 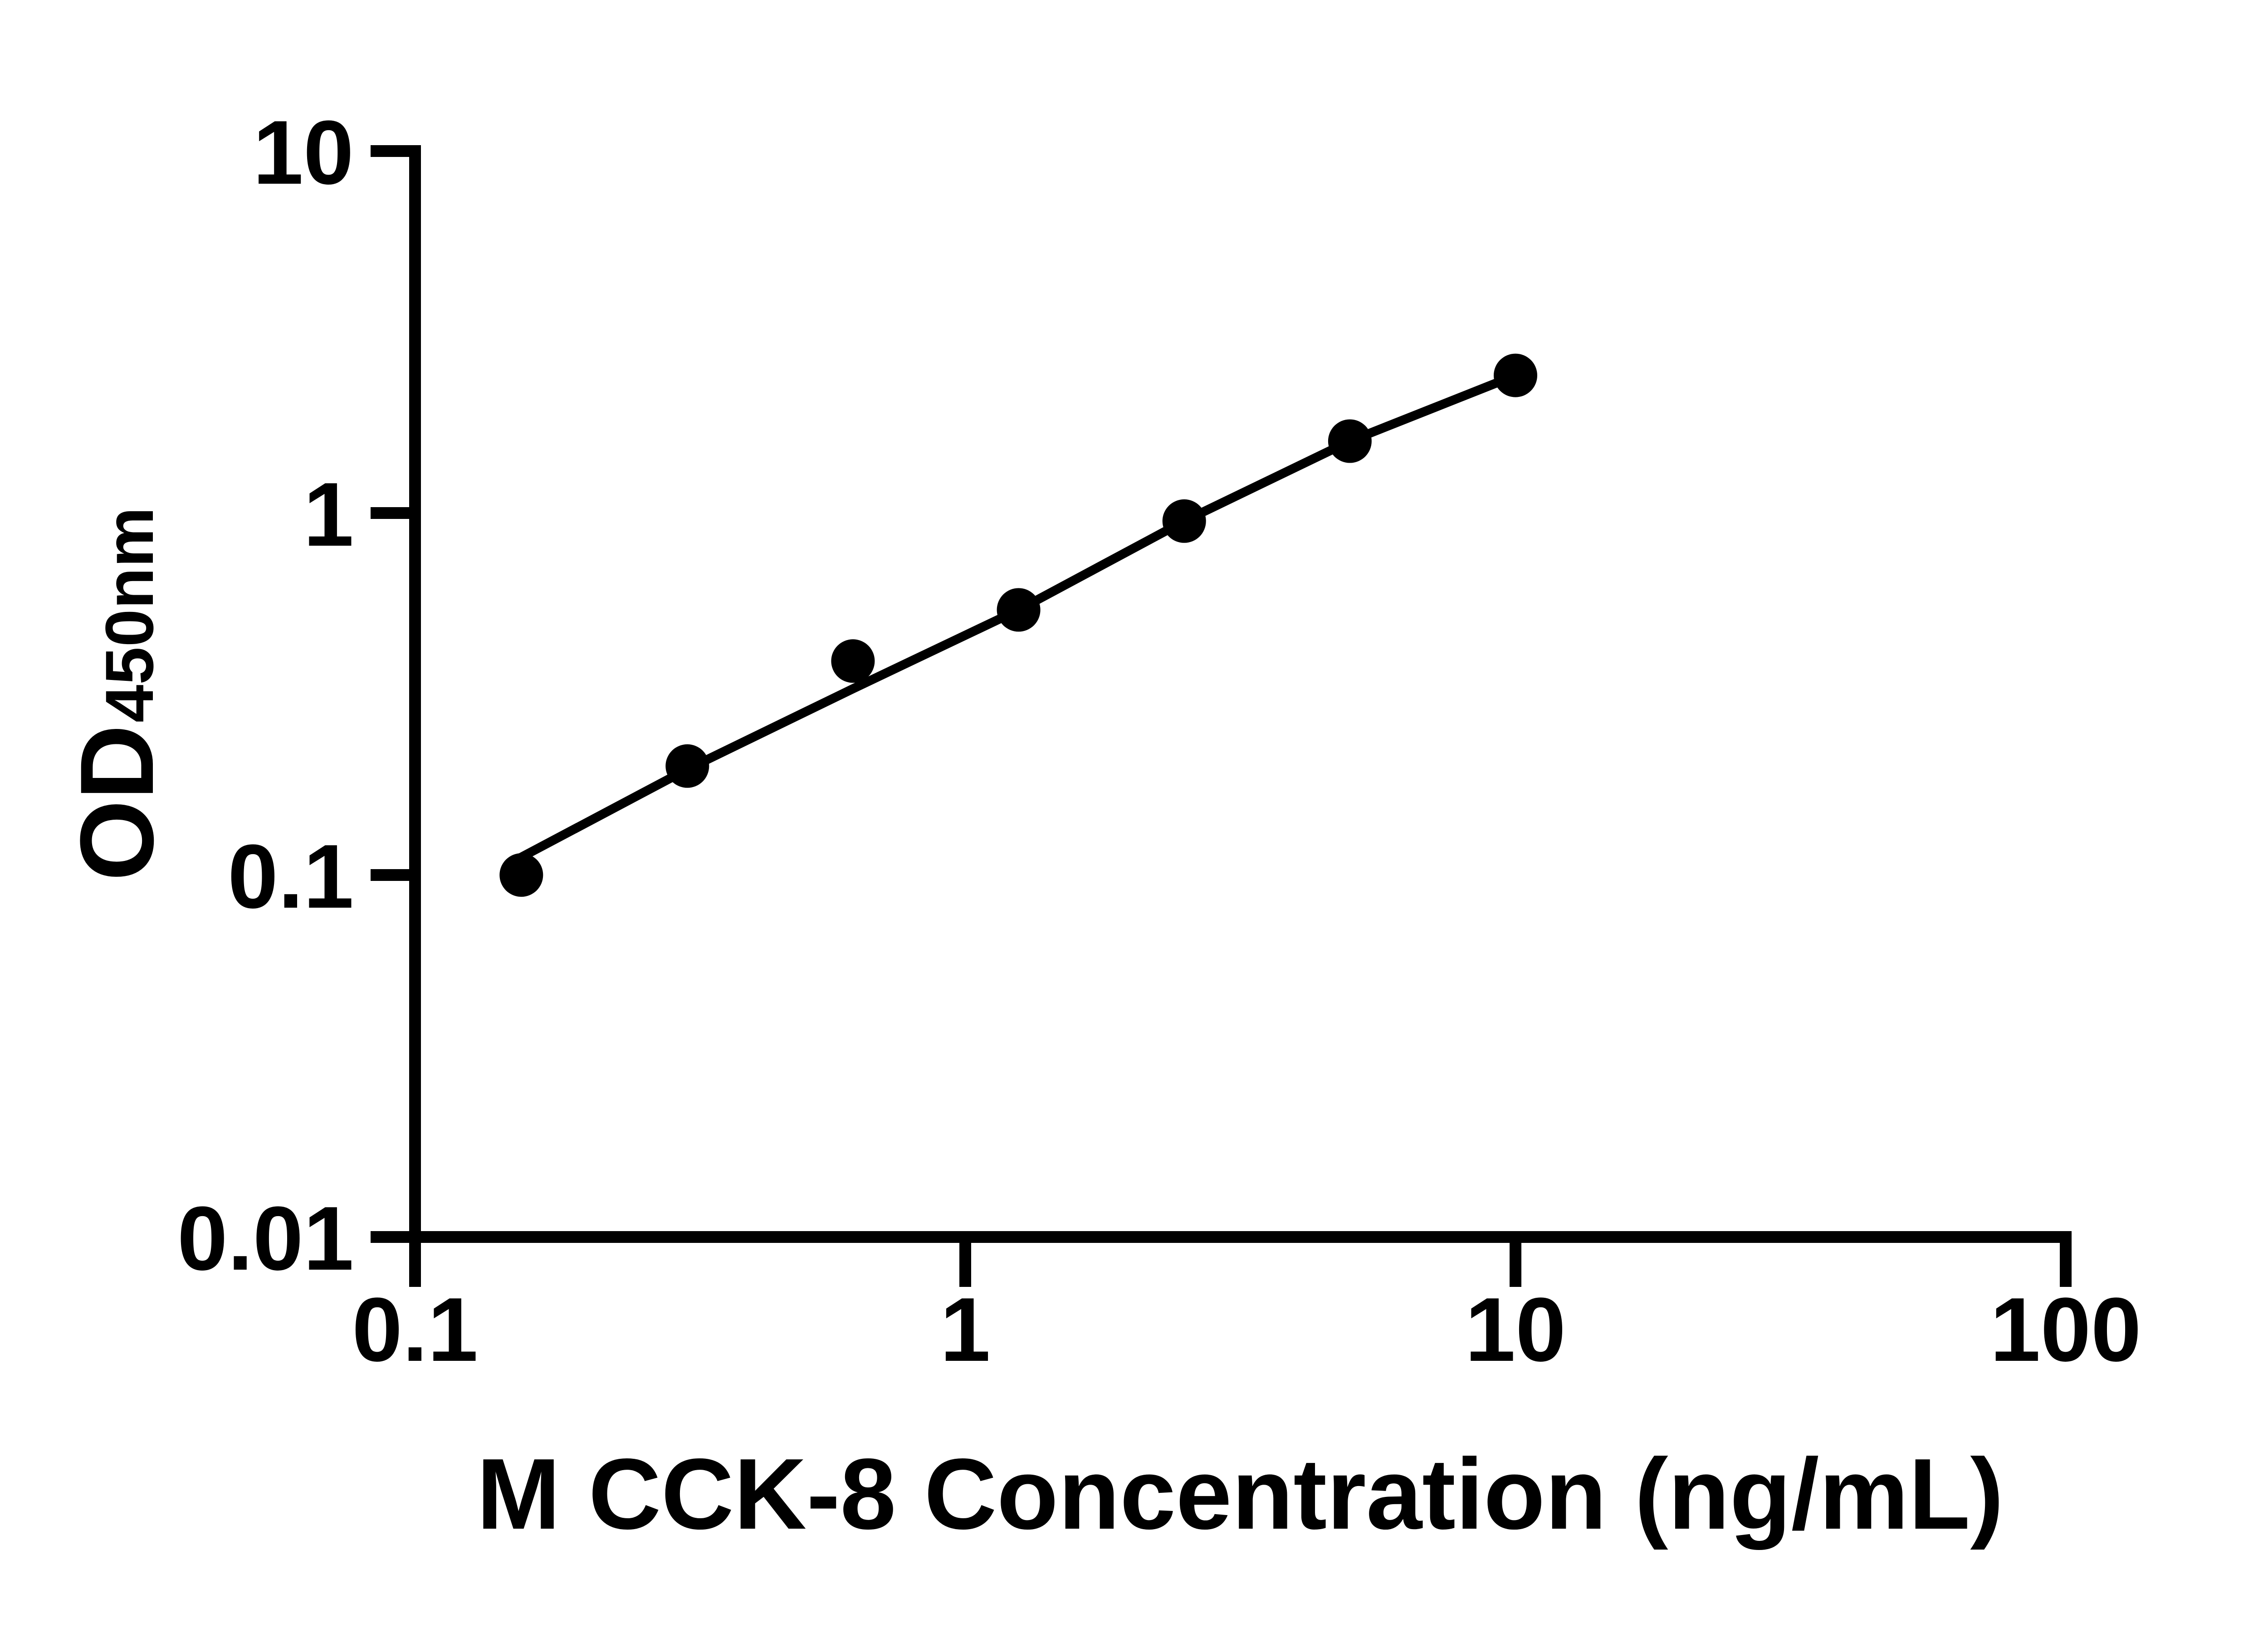 What do you see at coordinates (265, 1238) in the screenshot?
I see `y-axis-tick-label: 0.01` at bounding box center [265, 1238].